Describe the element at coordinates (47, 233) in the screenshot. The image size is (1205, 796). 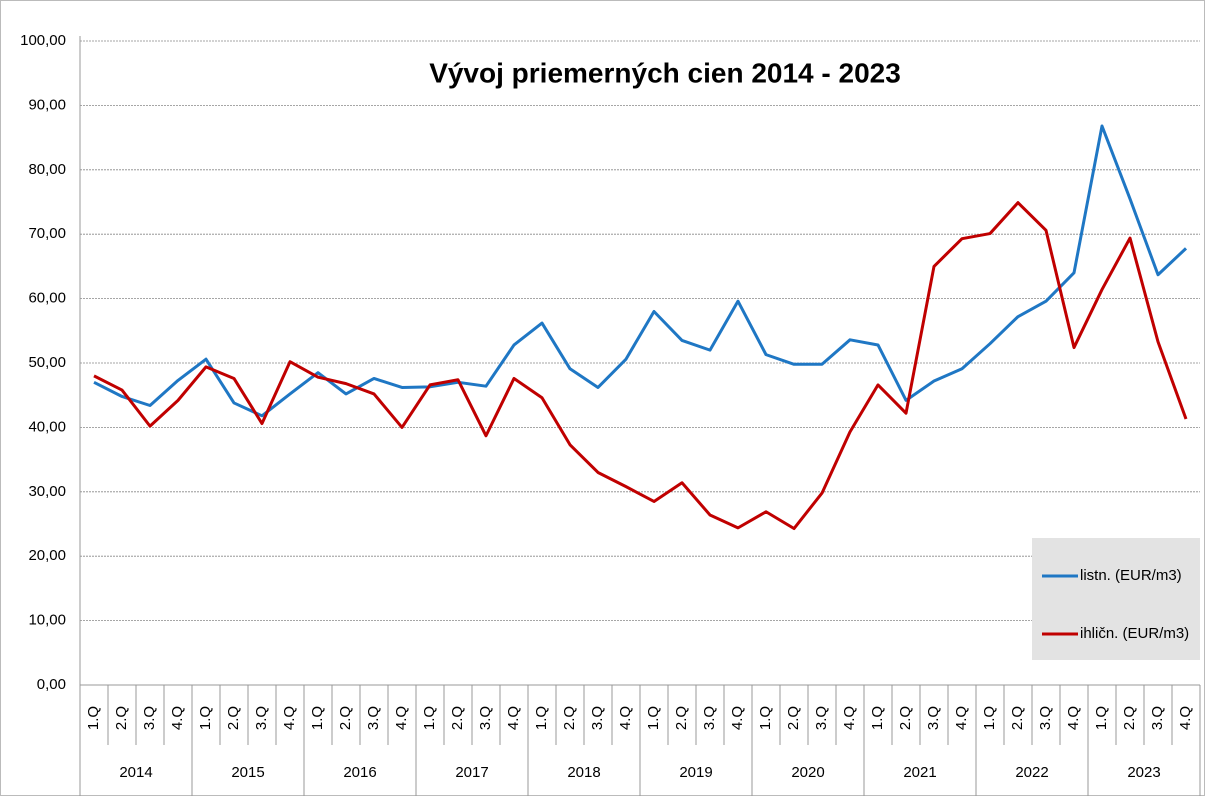
I see `y-tick-label: 70,00` at that location.